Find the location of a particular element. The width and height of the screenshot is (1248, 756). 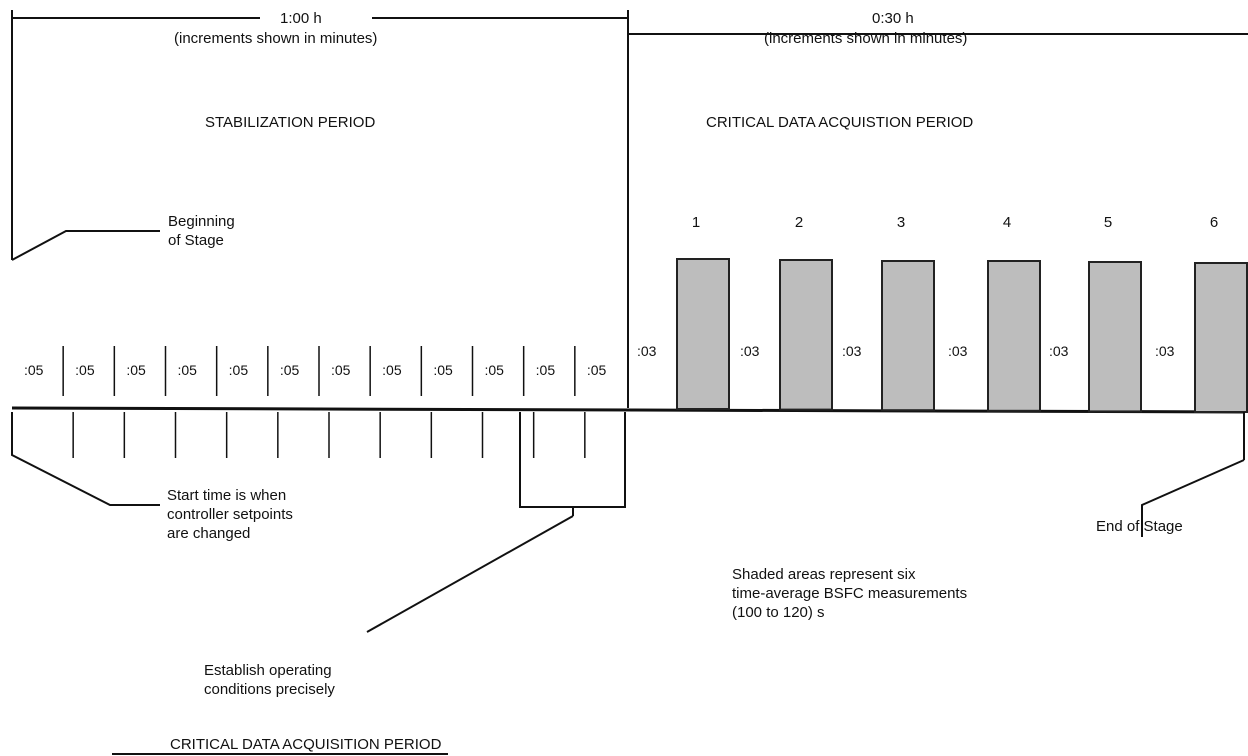

measurement-bars is located at coordinates (962, 335).